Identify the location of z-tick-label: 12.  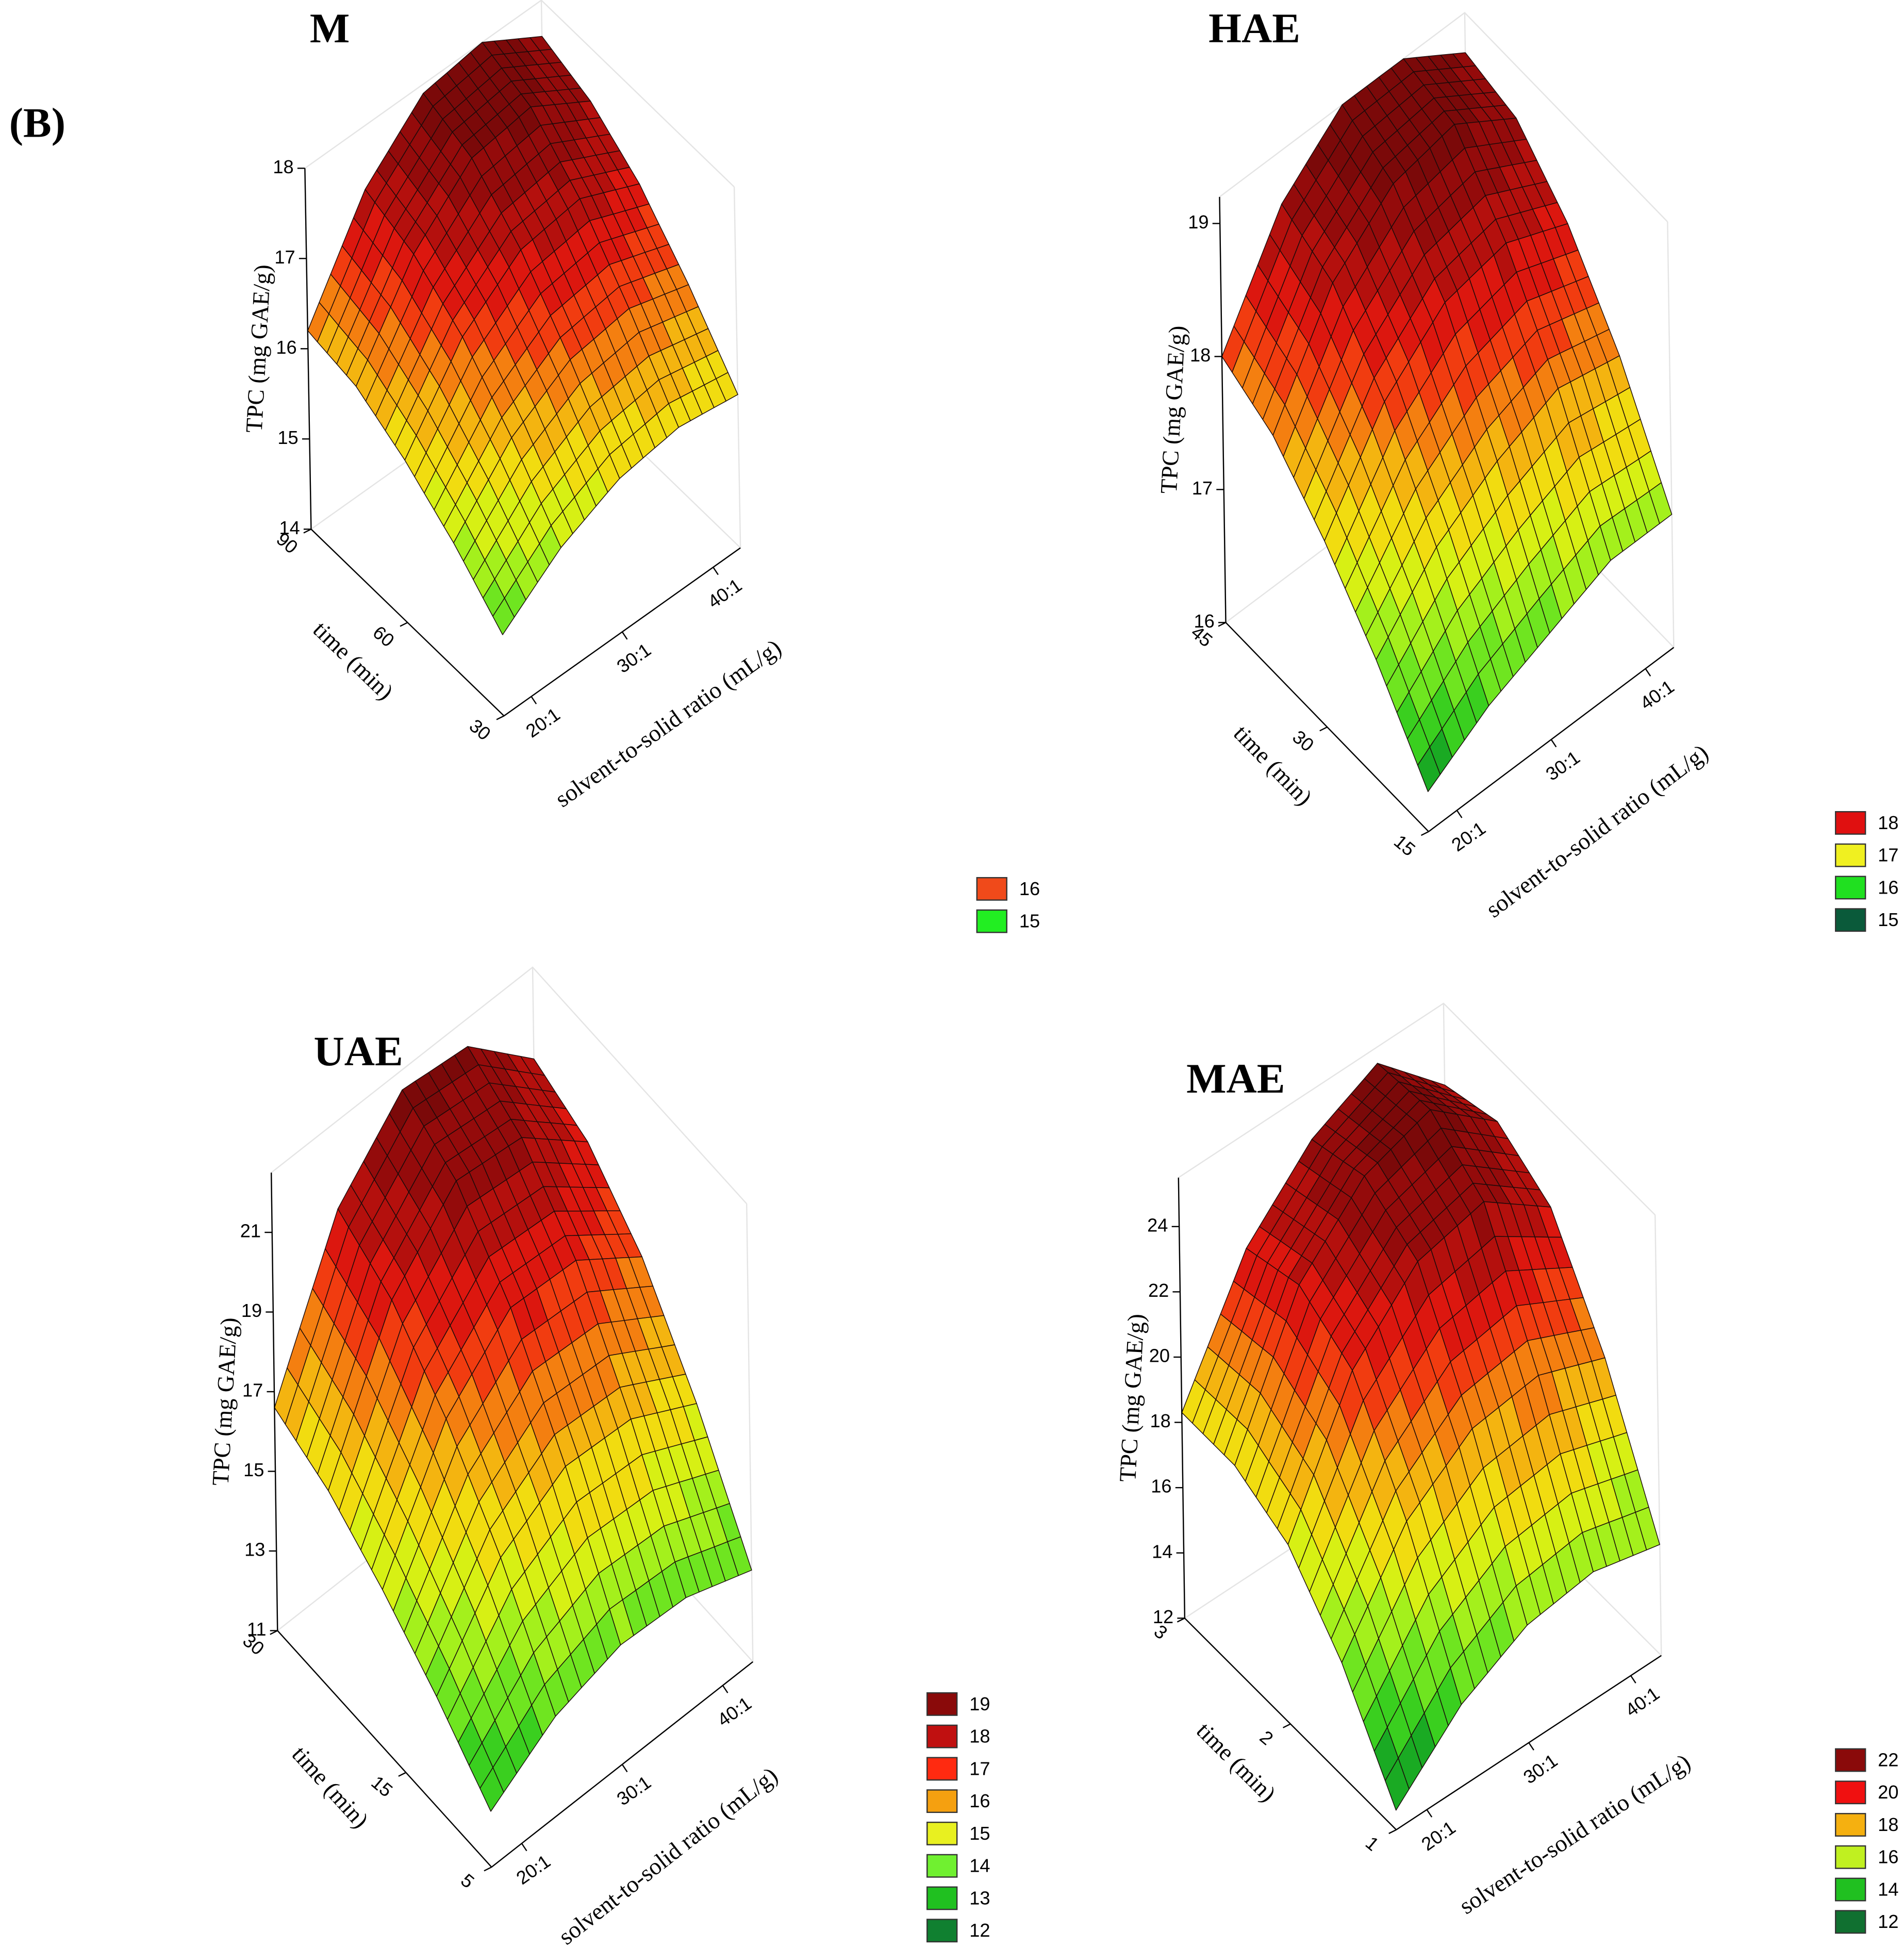
(1163, 1616).